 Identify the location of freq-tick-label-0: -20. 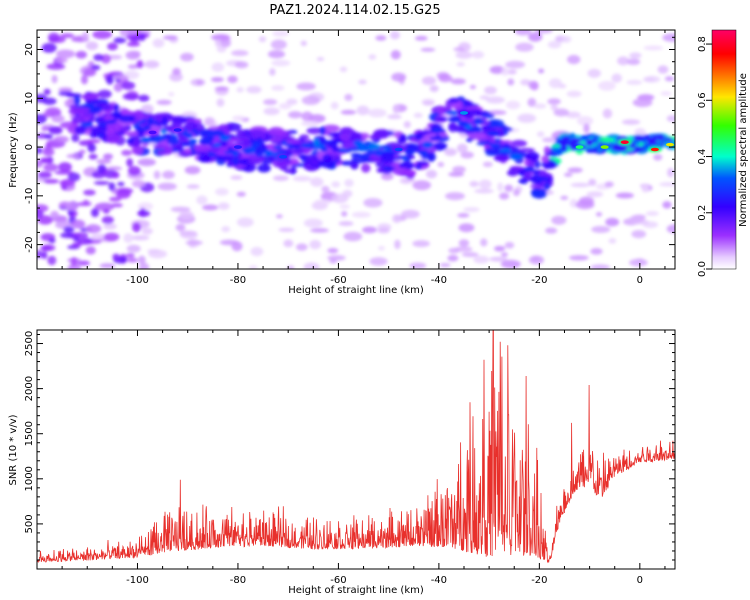
(29, 244).